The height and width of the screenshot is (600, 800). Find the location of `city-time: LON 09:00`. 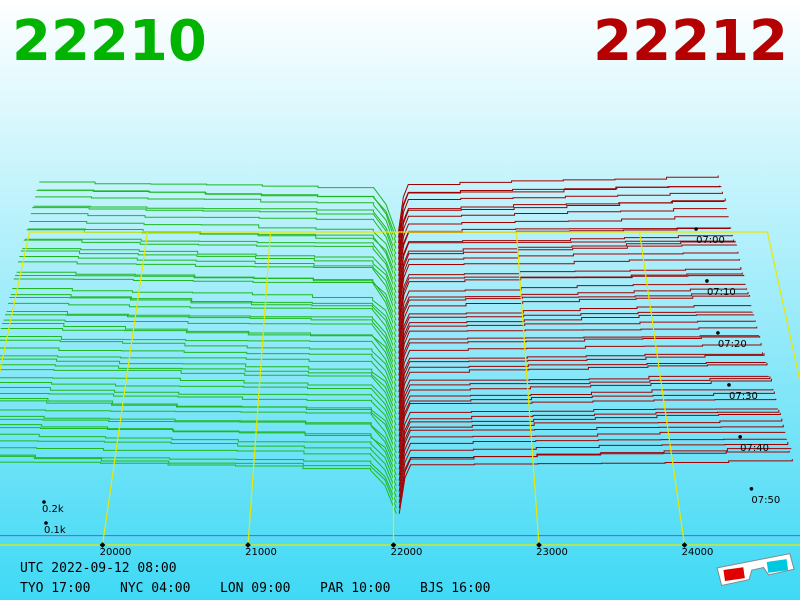

city-time: LON 09:00 is located at coordinates (255, 588).